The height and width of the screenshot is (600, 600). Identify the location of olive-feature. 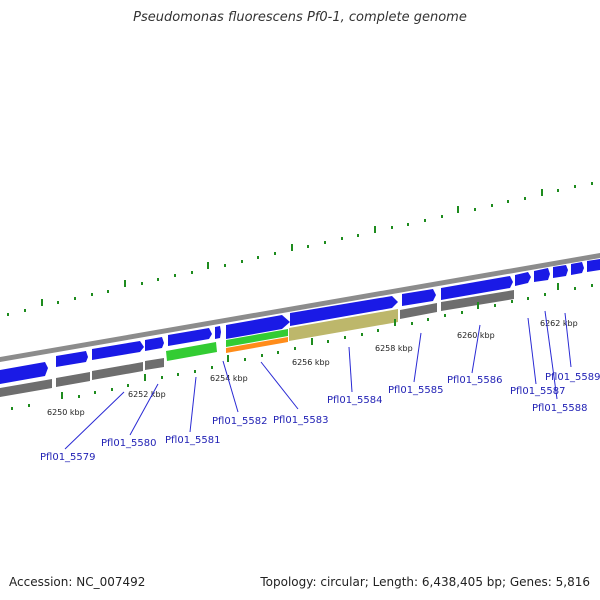
(343, 325).